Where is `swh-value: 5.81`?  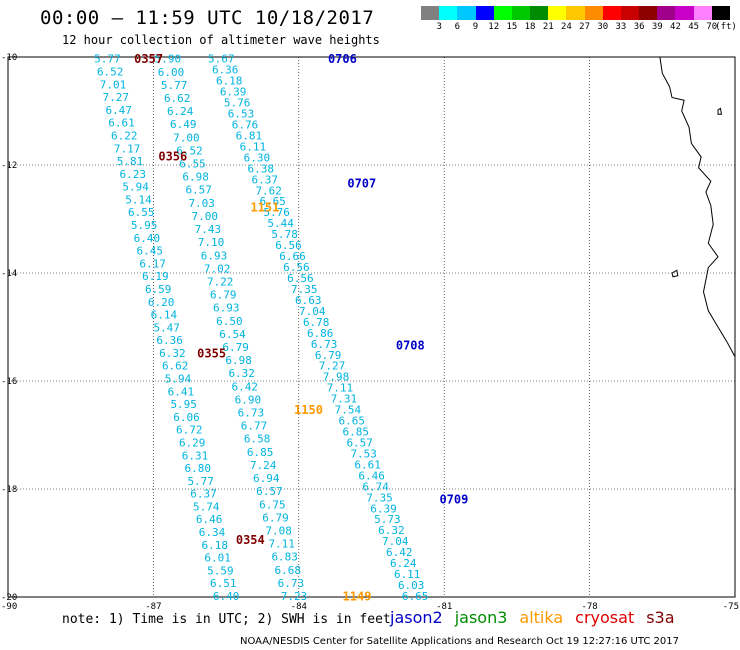 swh-value: 5.81 is located at coordinates (130, 161).